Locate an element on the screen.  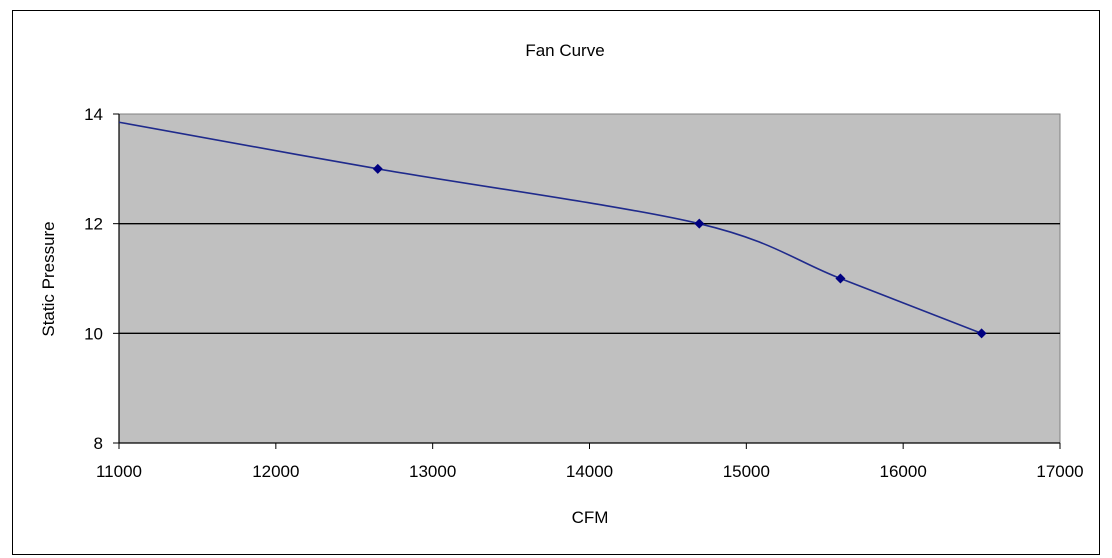
x-tick-label: 11000 is located at coordinates (119, 471).